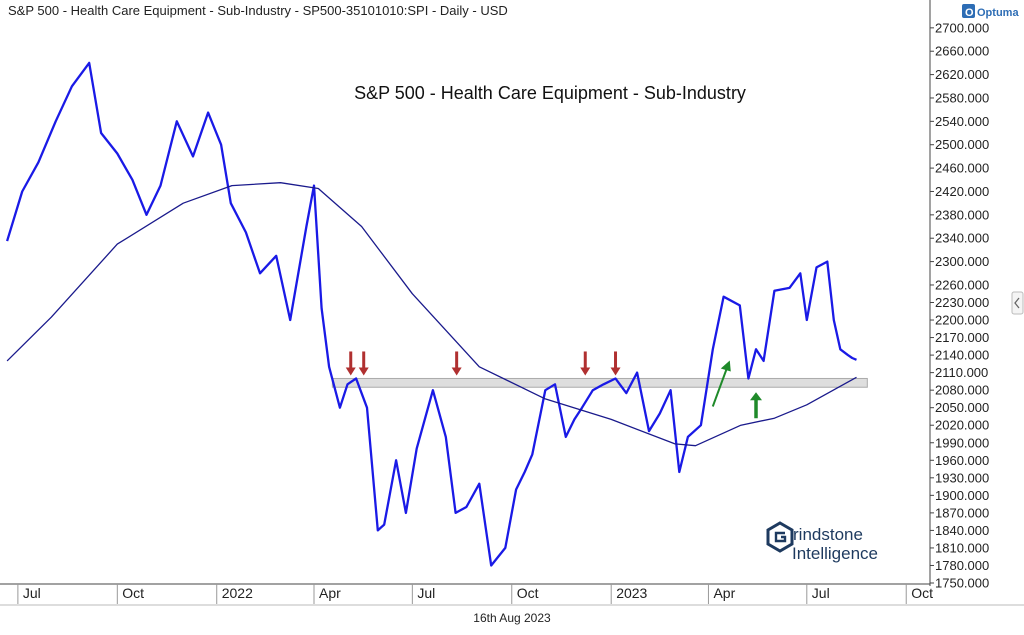  What do you see at coordinates (962, 320) in the screenshot?
I see `y-tick-label: 2200.000` at bounding box center [962, 320].